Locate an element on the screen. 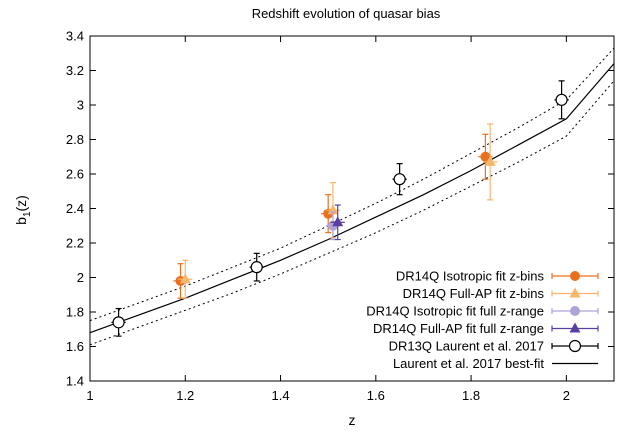  y-tick-label: 2.6 is located at coordinates (75, 174).